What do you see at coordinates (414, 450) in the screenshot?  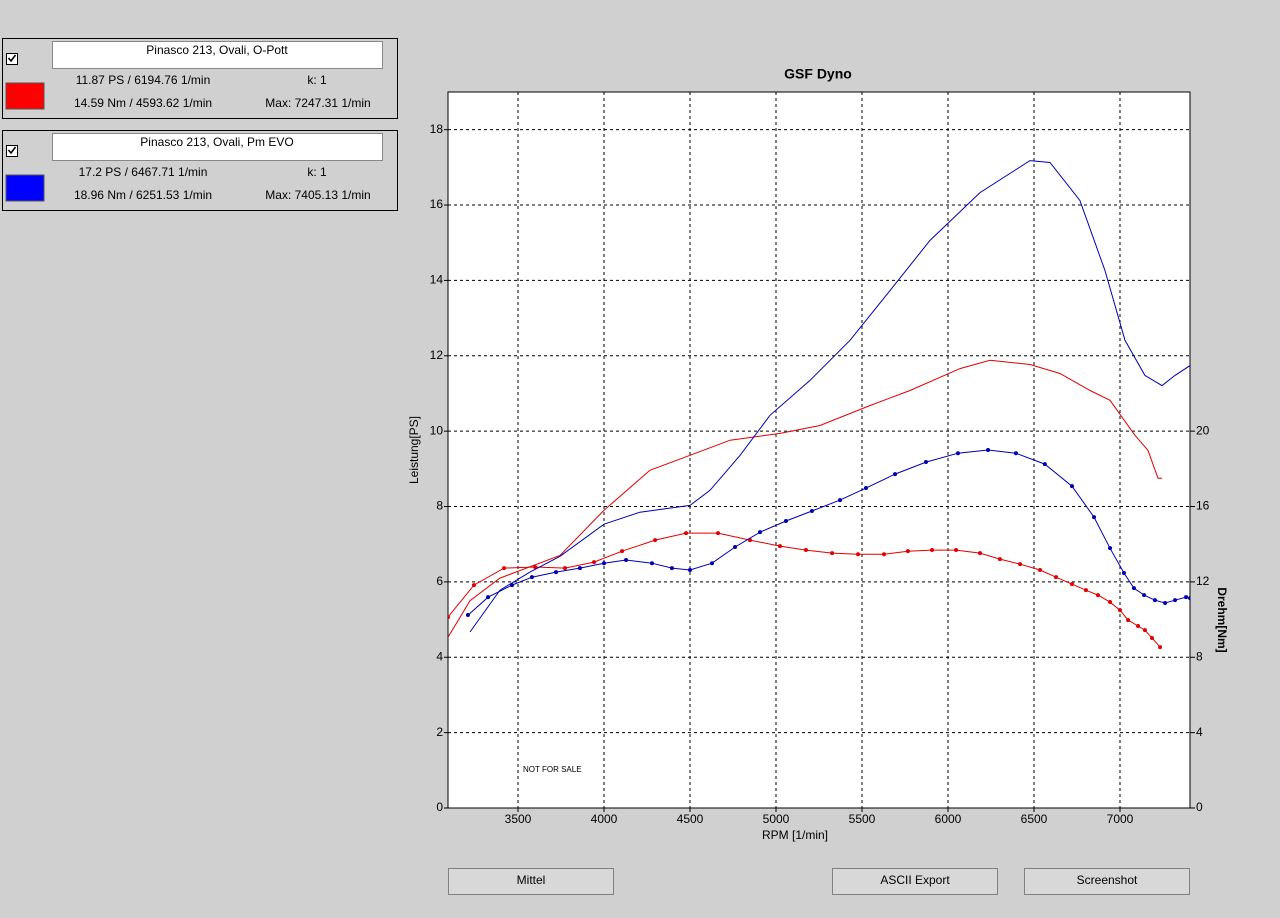 I see `y-axis-label: Leistung[PS]` at bounding box center [414, 450].